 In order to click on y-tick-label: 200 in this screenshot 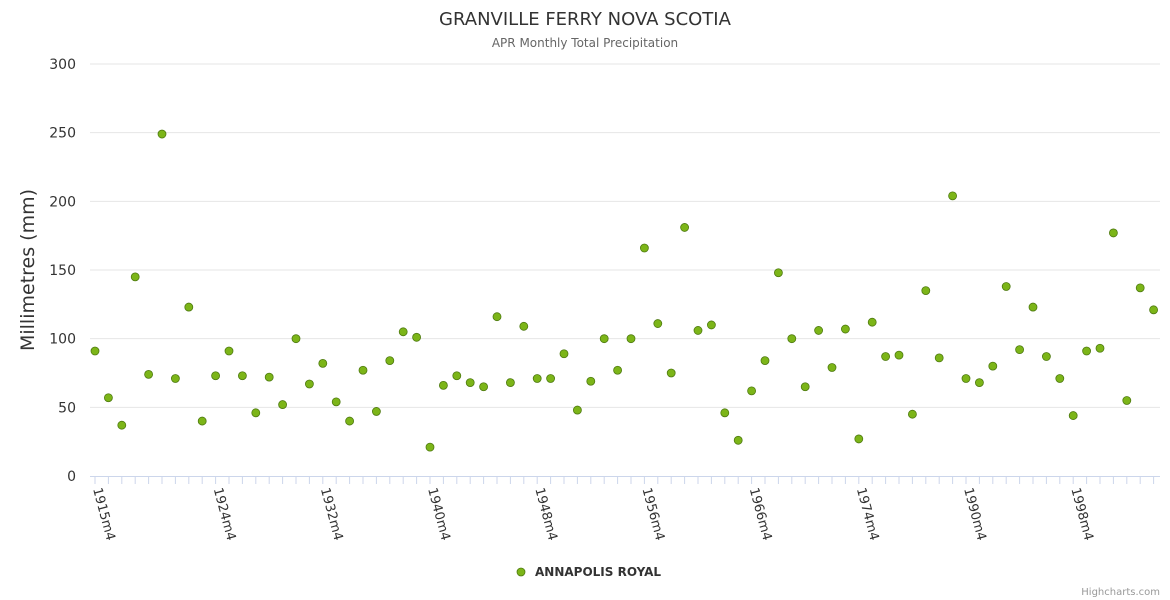, I will do `click(62, 202)`.